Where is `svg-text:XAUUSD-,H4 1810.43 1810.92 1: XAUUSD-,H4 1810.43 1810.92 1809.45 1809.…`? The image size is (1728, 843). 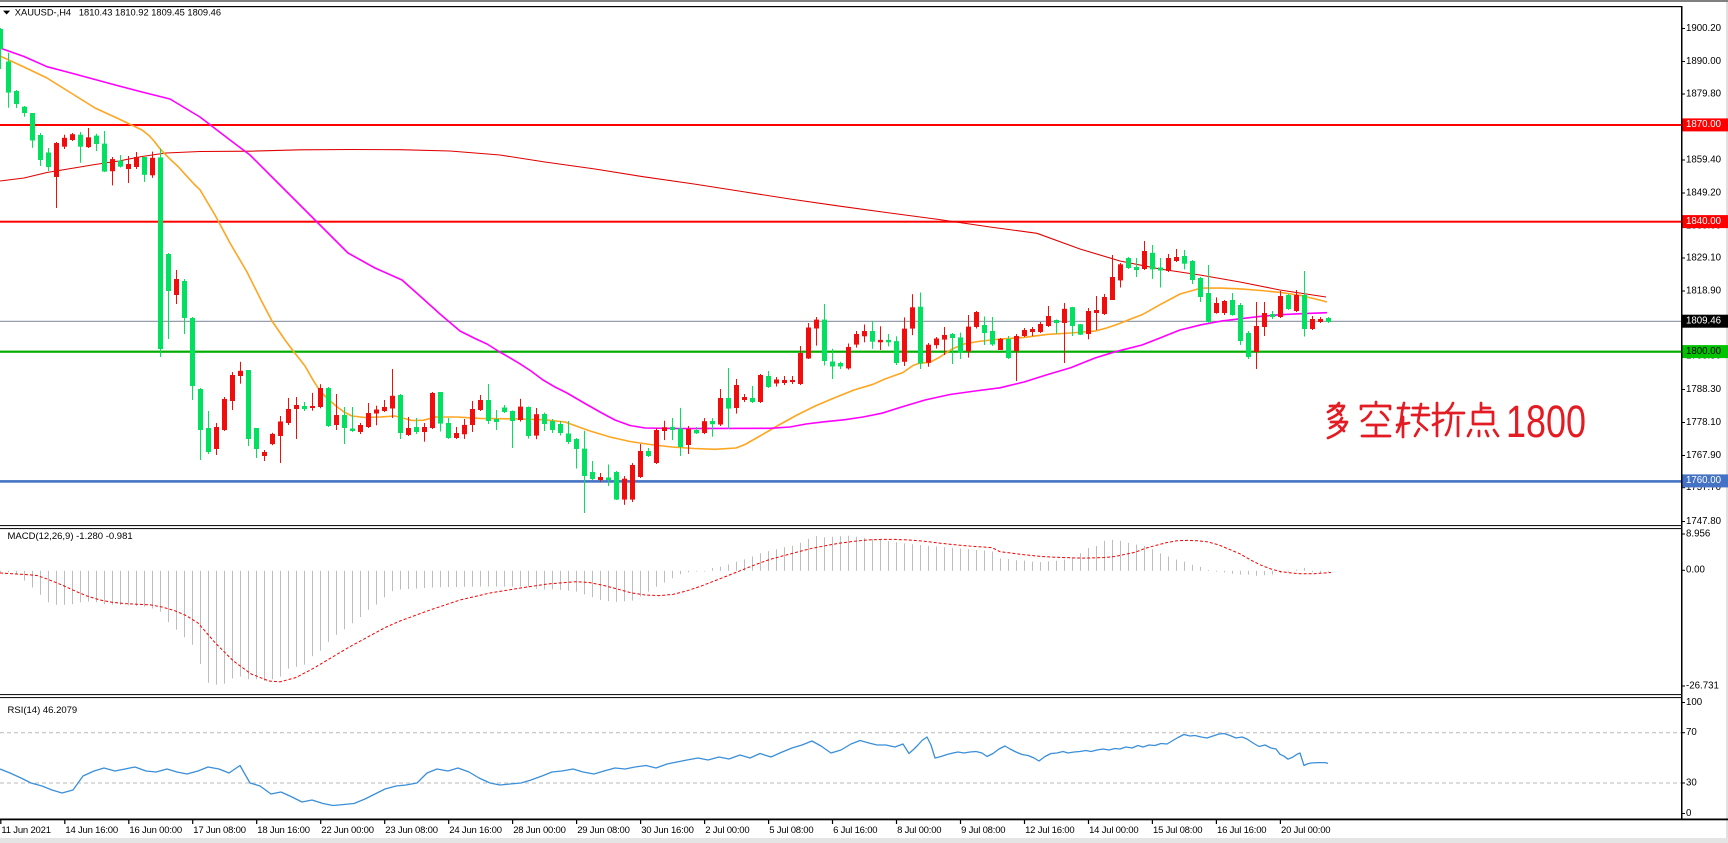 svg-text:XAUUSD-,H4 1810.43 1810.92 1: XAUUSD-,H4 1810.43 1810.92 1809.45 1809.… is located at coordinates (118, 12).